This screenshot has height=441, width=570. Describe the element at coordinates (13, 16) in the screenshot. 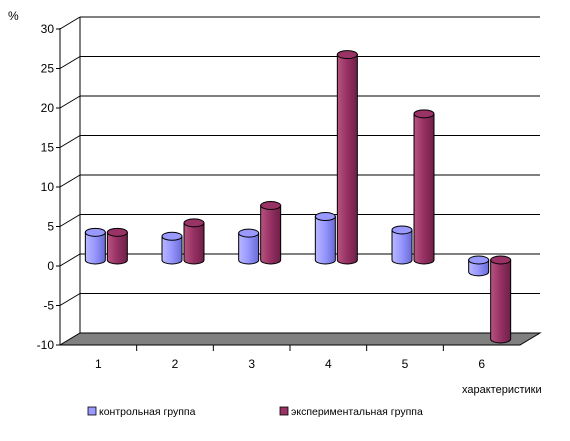

I see `y-axis-label: %` at that location.